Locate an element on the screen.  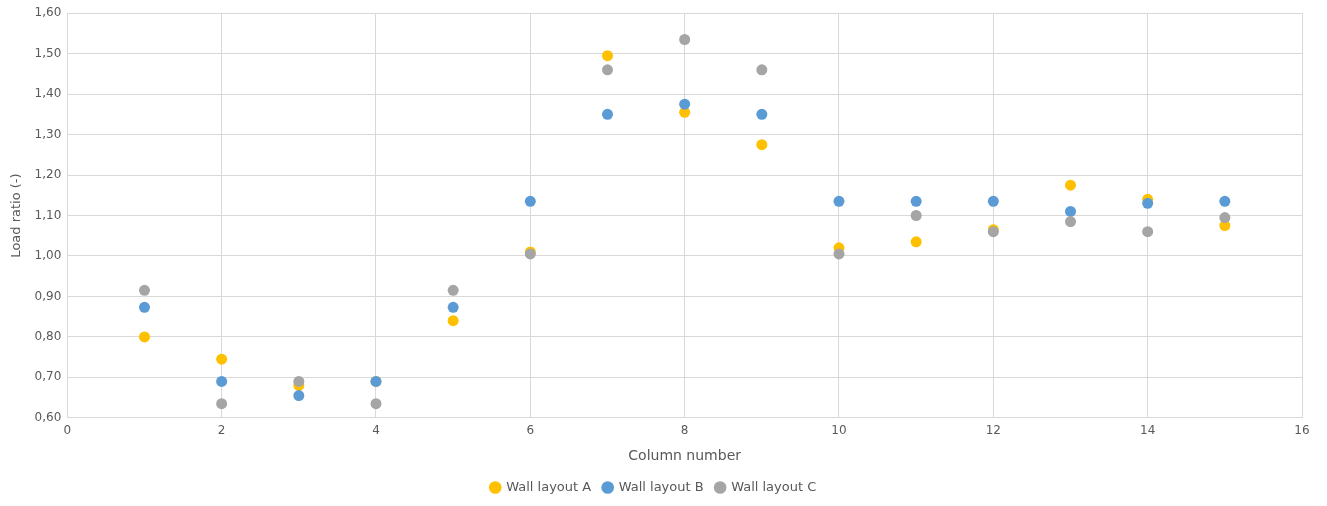
y-tick-label: 0,60 is located at coordinates (48, 416).